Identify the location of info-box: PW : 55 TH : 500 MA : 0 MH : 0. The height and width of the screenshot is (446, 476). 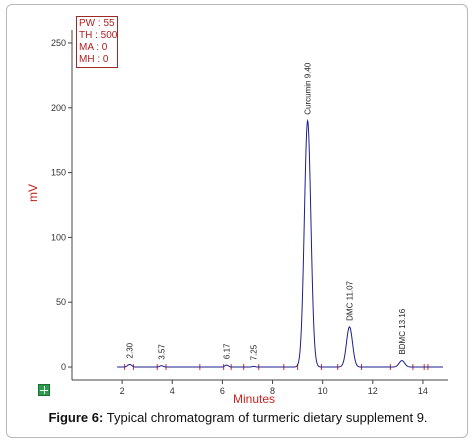
(97, 42).